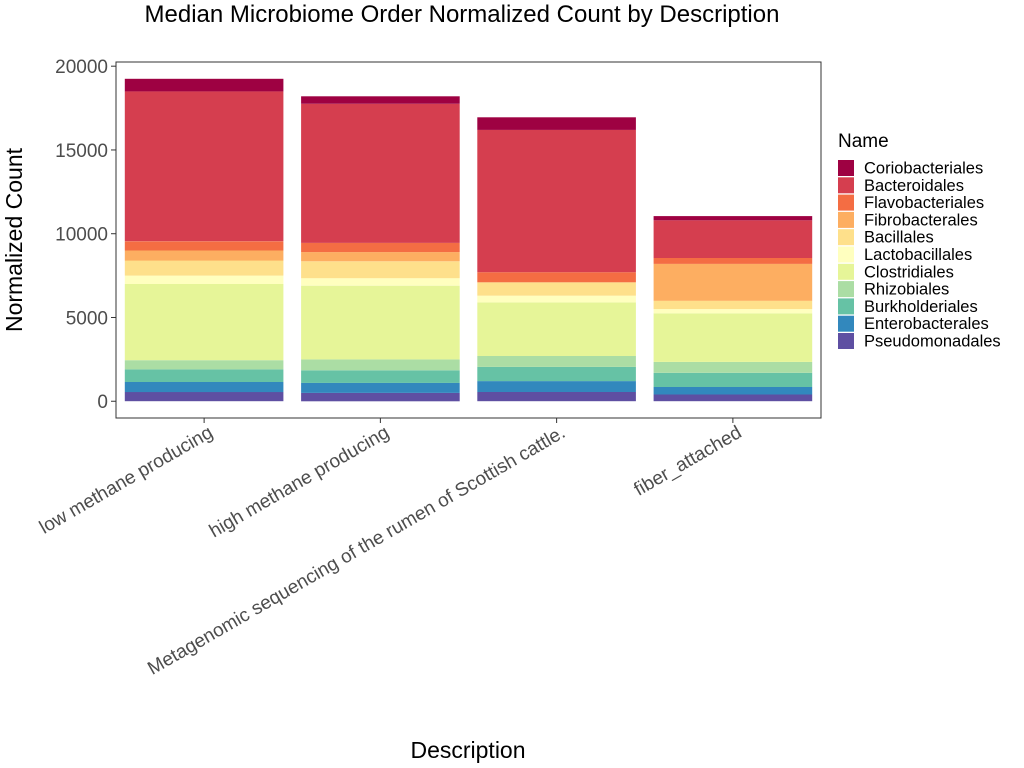 Image resolution: width=1024 pixels, height=768 pixels. Describe the element at coordinates (102, 402) in the screenshot. I see `y-tick-label: 0` at that location.